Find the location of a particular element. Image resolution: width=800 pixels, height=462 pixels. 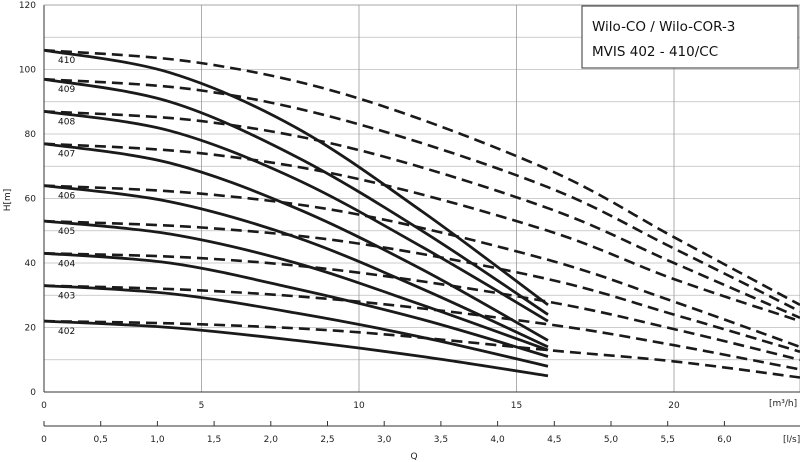

x-tick-label: 20 is located at coordinates (674, 406).